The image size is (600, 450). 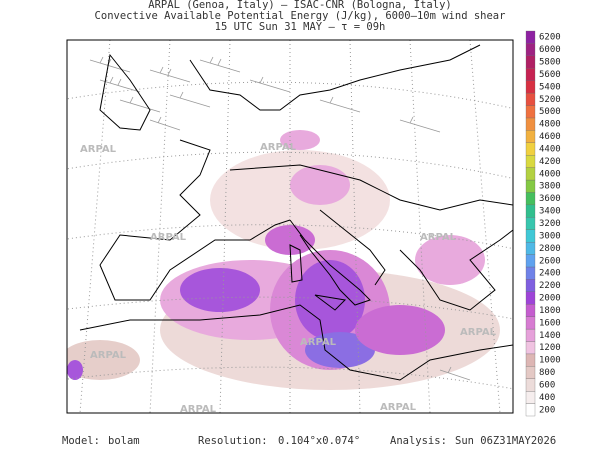 I want to click on footer-label: Model:, so click(x=81, y=441).